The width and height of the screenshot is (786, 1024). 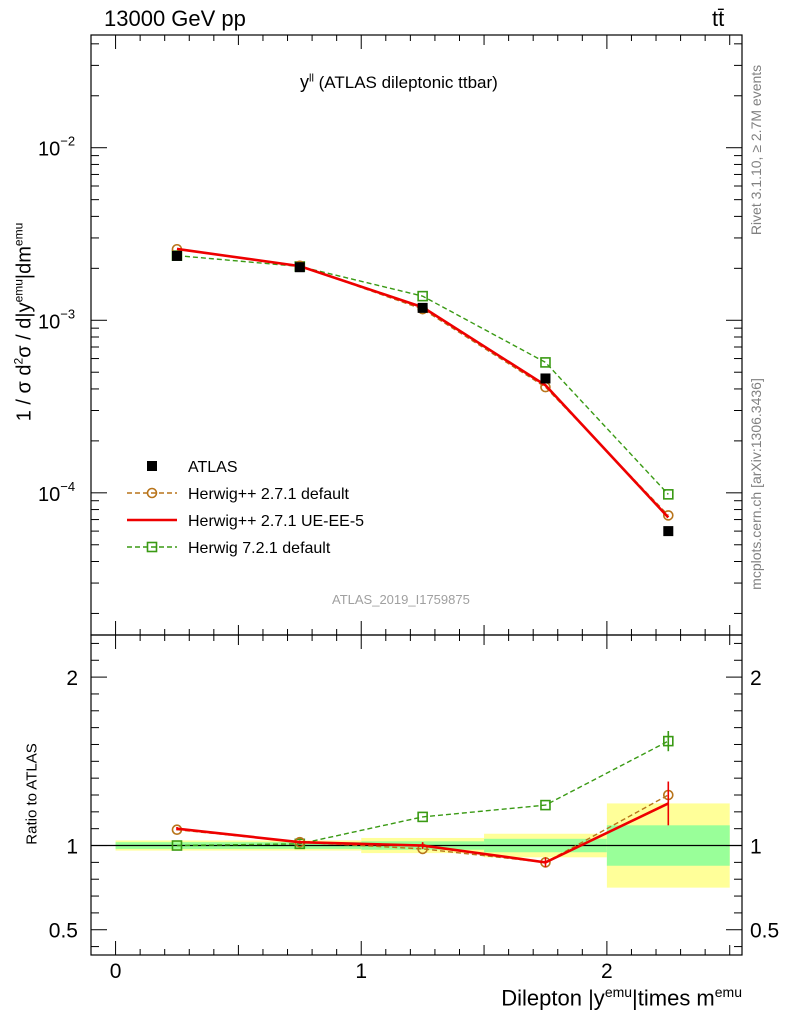 What do you see at coordinates (72, 847) in the screenshot?
I see `y-tick-label-ratio-left-1: 1` at bounding box center [72, 847].